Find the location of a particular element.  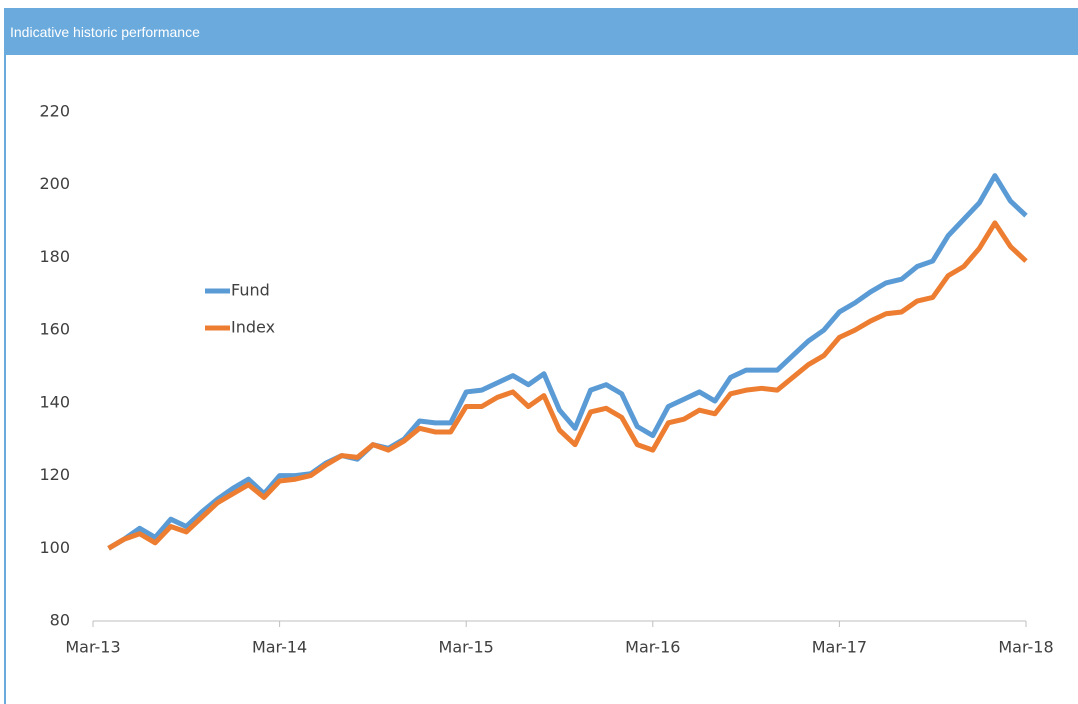

y-tick-label: 160 is located at coordinates (54, 329).